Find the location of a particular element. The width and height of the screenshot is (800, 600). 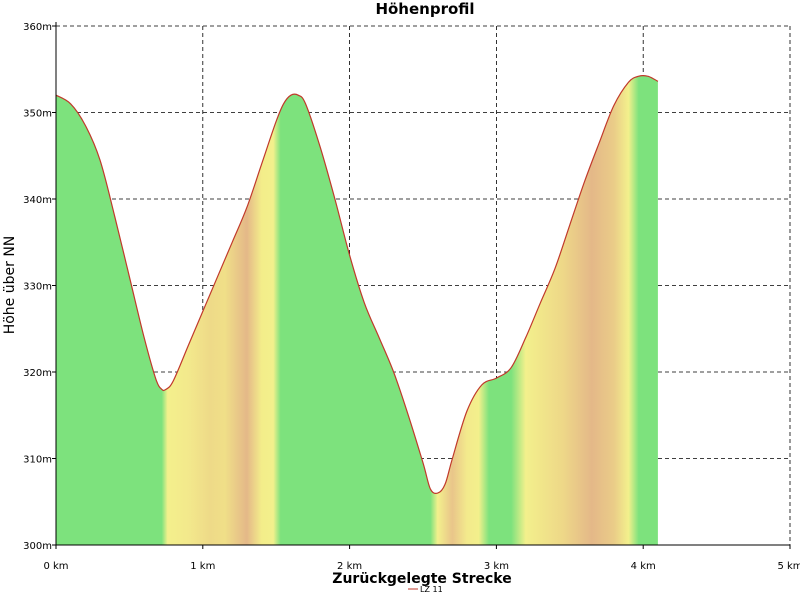

x-axis-label: Zurückgelegte Strecke is located at coordinates (421, 579).